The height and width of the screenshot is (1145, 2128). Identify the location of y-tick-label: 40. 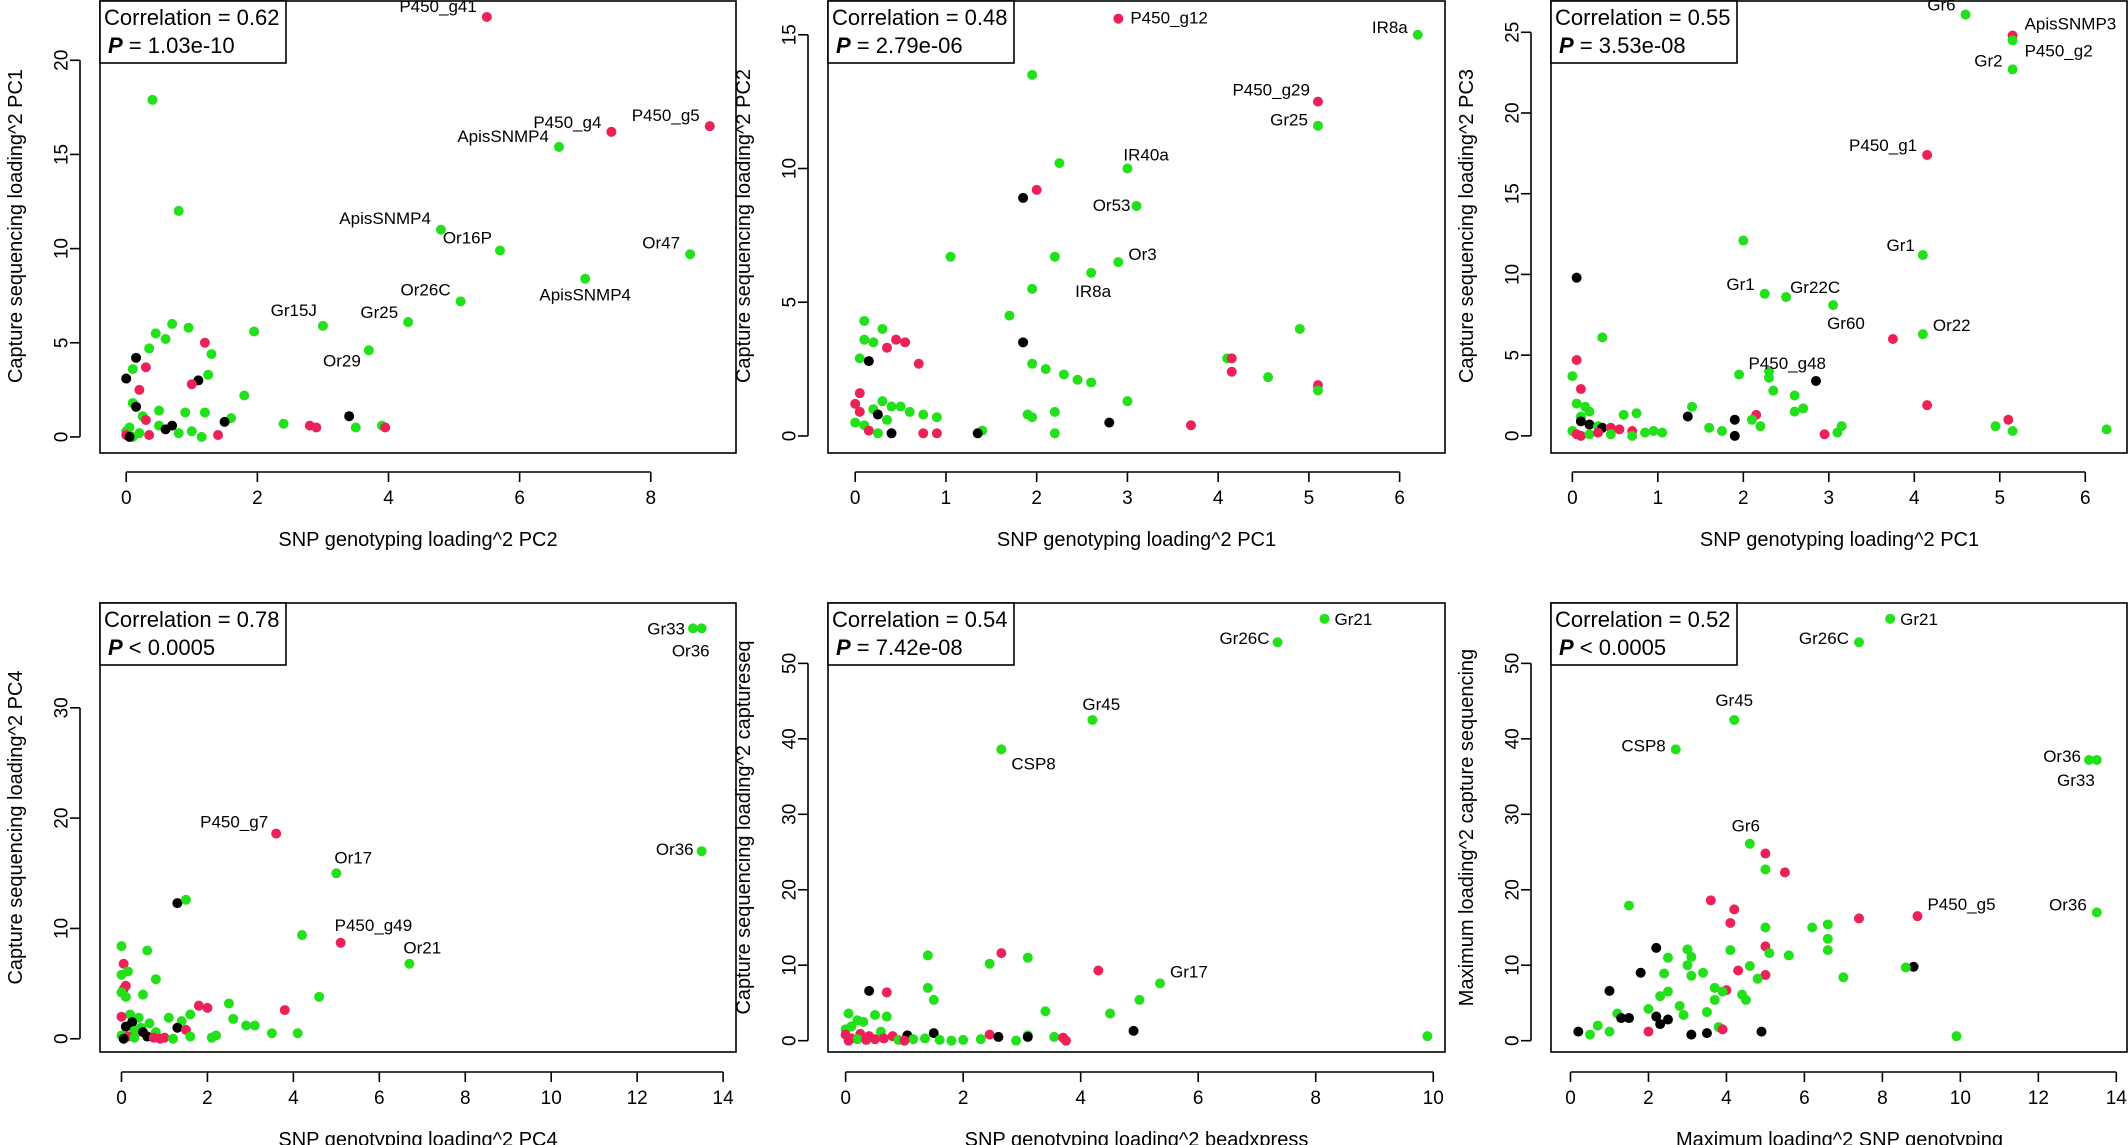
(1513, 738).